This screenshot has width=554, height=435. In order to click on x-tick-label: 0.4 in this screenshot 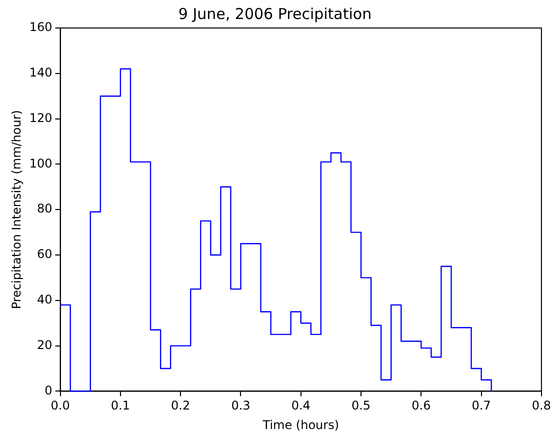, I will do `click(300, 405)`.